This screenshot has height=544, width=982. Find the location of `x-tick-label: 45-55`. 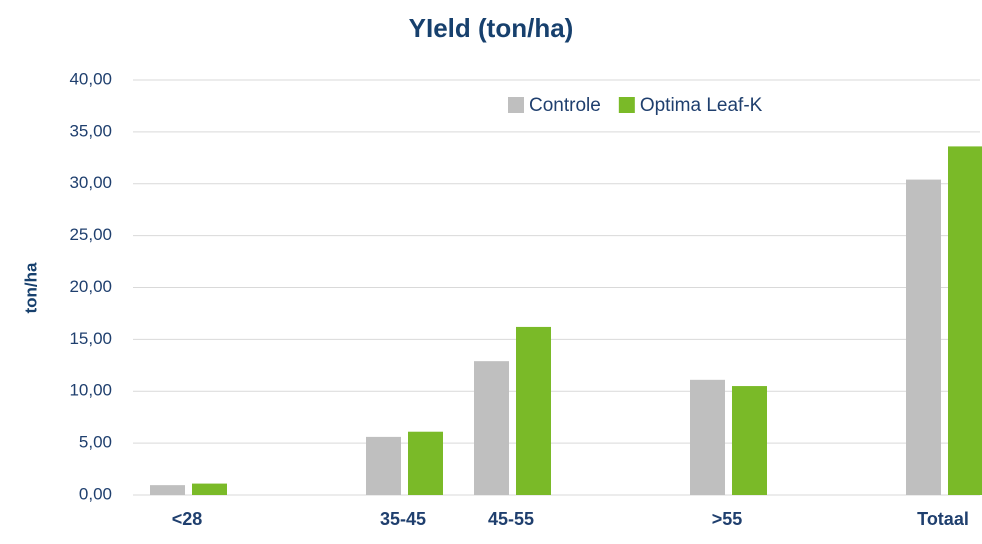

x-tick-label: 45-55 is located at coordinates (511, 519).